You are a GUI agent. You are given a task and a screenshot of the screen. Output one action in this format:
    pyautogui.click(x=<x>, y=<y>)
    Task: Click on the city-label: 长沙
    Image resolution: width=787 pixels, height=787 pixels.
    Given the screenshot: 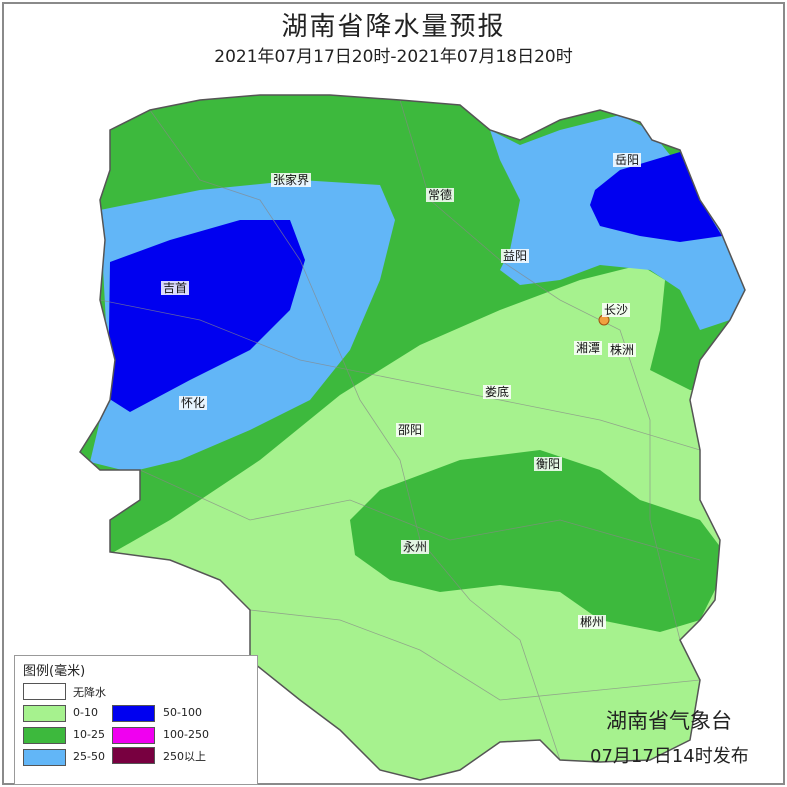 What is the action you would take?
    pyautogui.click(x=616, y=310)
    